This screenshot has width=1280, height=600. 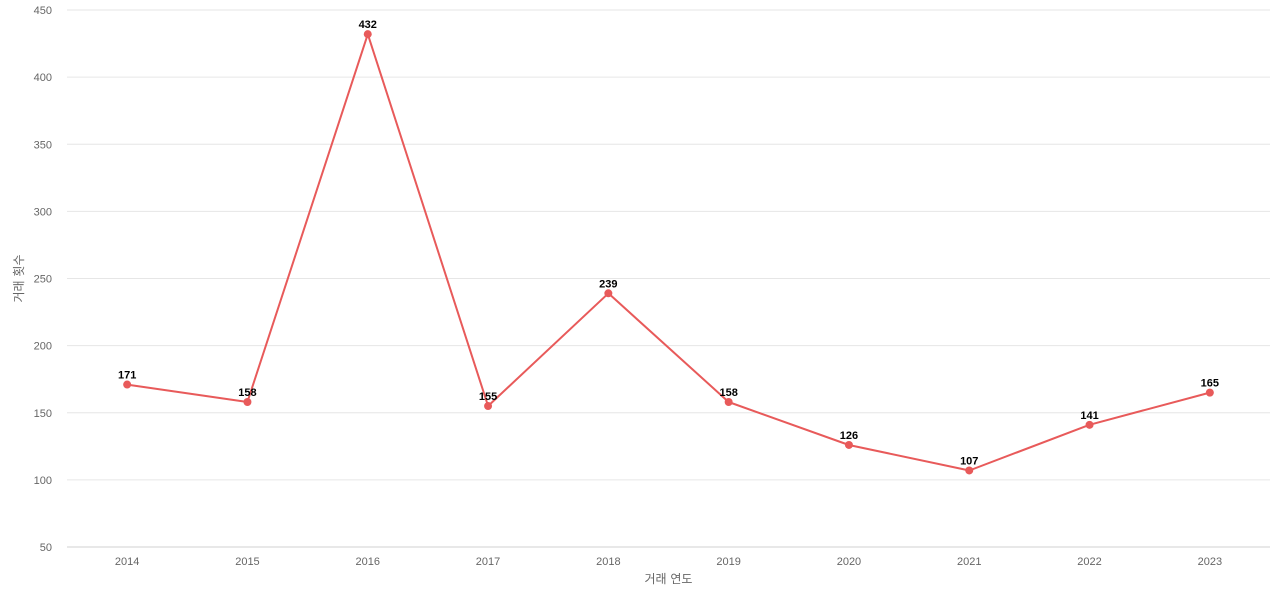 What do you see at coordinates (43, 212) in the screenshot?
I see `y-tick-label: 300` at bounding box center [43, 212].